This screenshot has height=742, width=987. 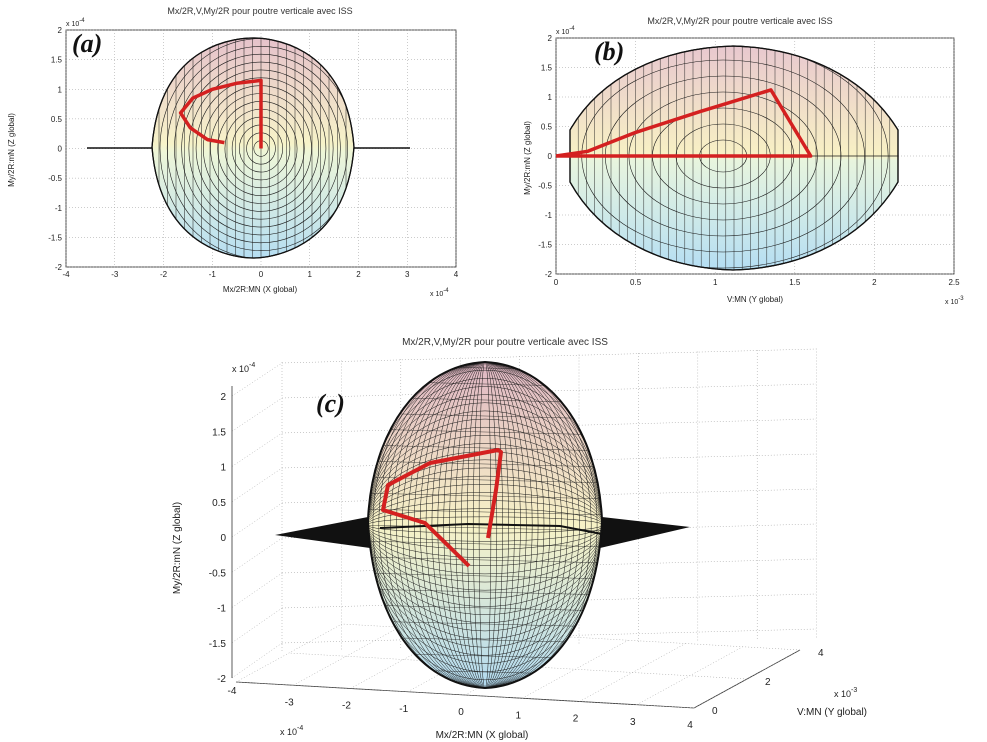 What do you see at coordinates (66, 274) in the screenshot?
I see `x-tick-label-a: -4` at bounding box center [66, 274].